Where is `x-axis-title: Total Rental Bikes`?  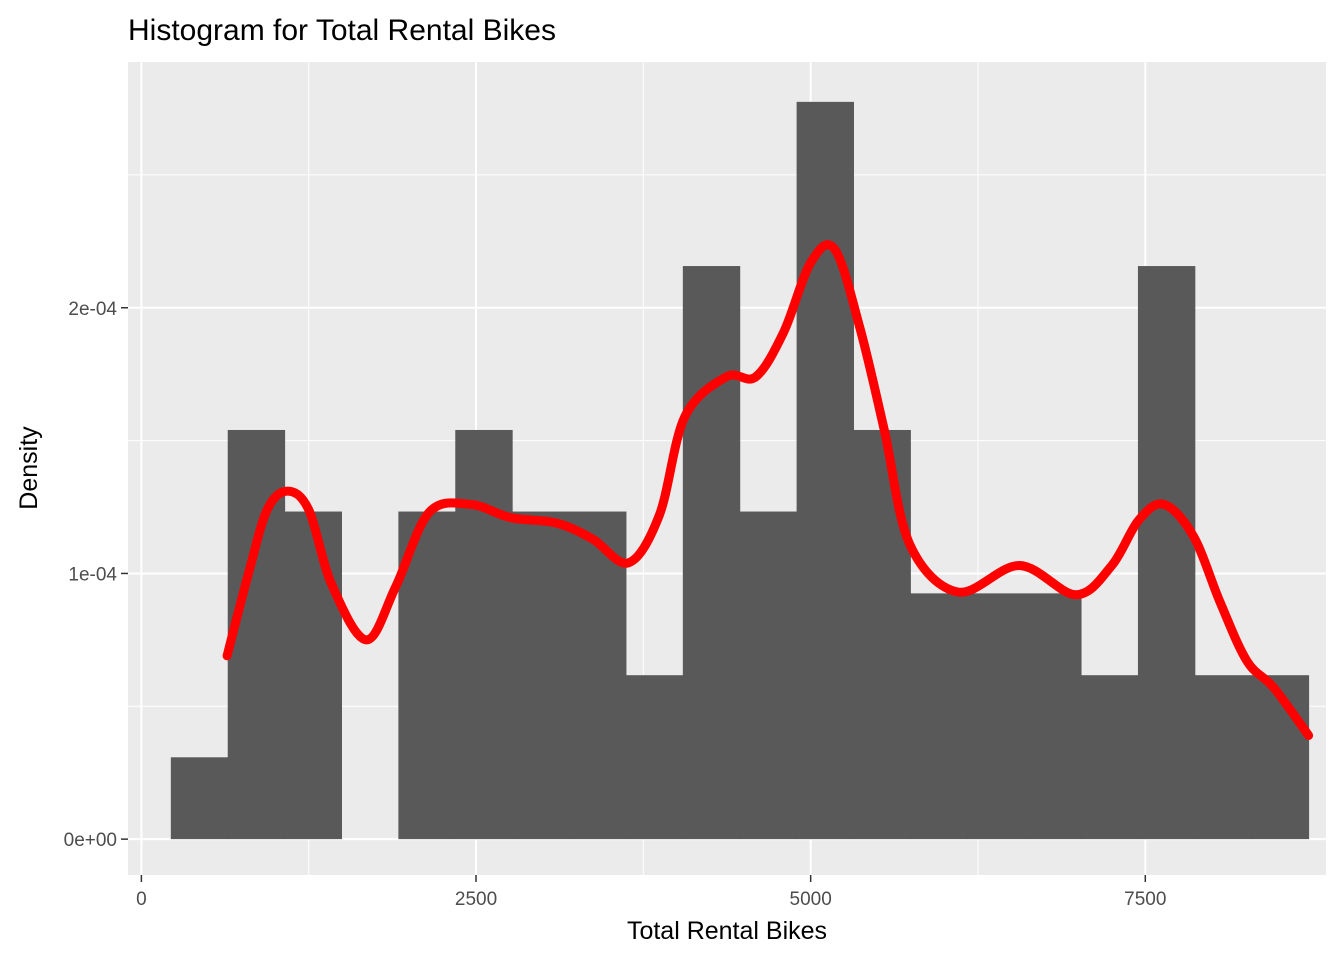
x-axis-title: Total Rental Bikes is located at coordinates (727, 931).